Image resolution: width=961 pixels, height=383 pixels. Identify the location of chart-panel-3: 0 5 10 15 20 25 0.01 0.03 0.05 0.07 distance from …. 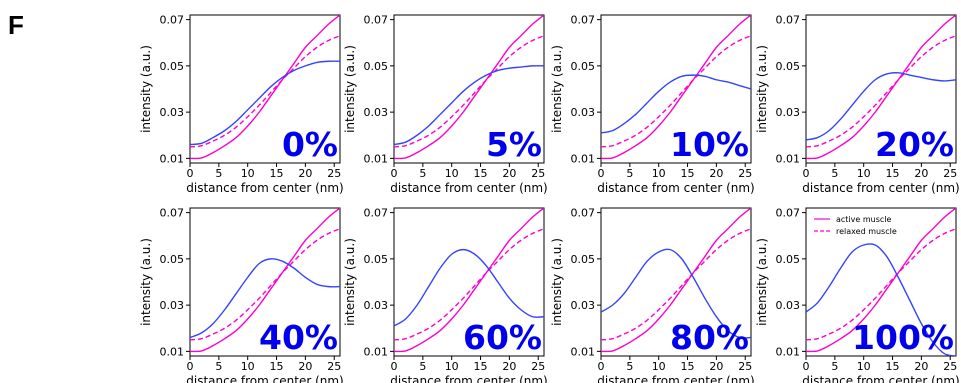
(652, 104).